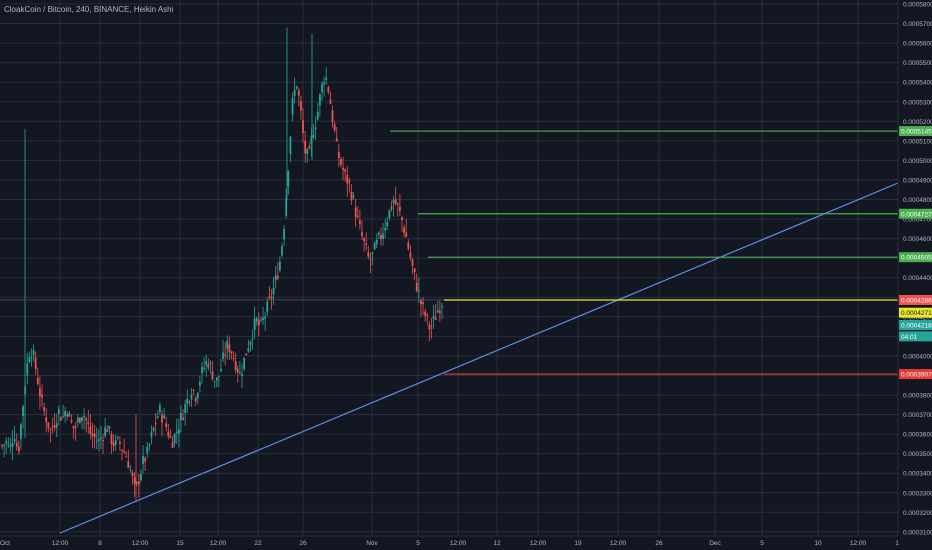  Describe the element at coordinates (916, 326) in the screenshot. I see `price-tag-label: 0.0004218` at that location.